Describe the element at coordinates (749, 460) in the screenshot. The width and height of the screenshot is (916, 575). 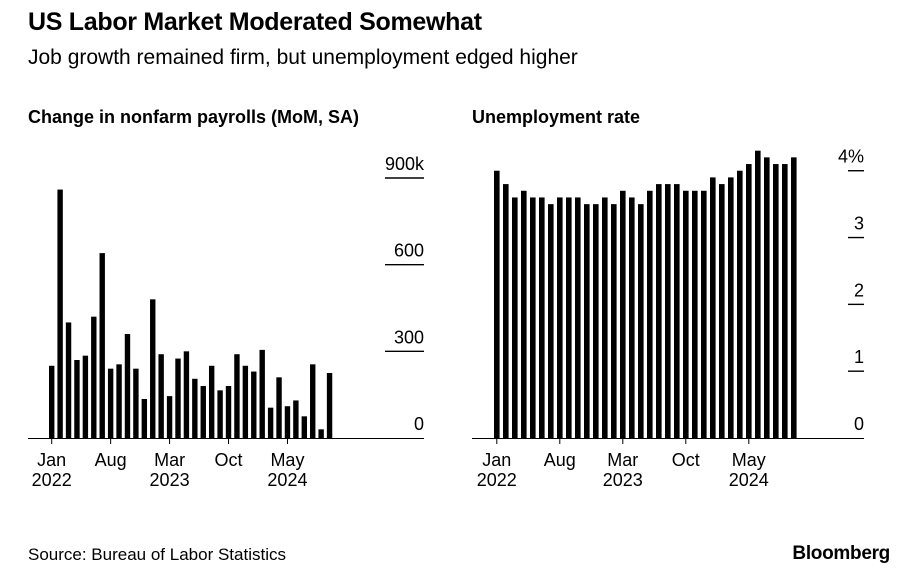
I see `unemployment-xtick-month: May` at that location.